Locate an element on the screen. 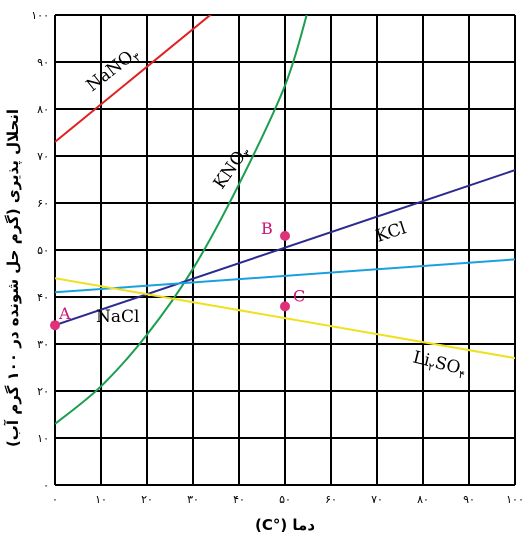 This screenshot has height=538, width=531. x-tick-label: ۱۰ is located at coordinates (101, 499).